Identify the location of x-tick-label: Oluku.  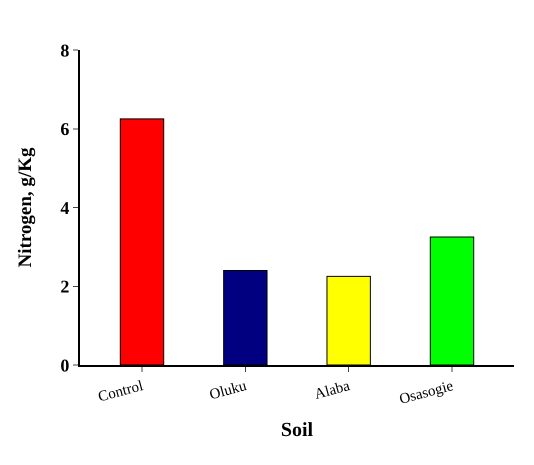
(228, 391).